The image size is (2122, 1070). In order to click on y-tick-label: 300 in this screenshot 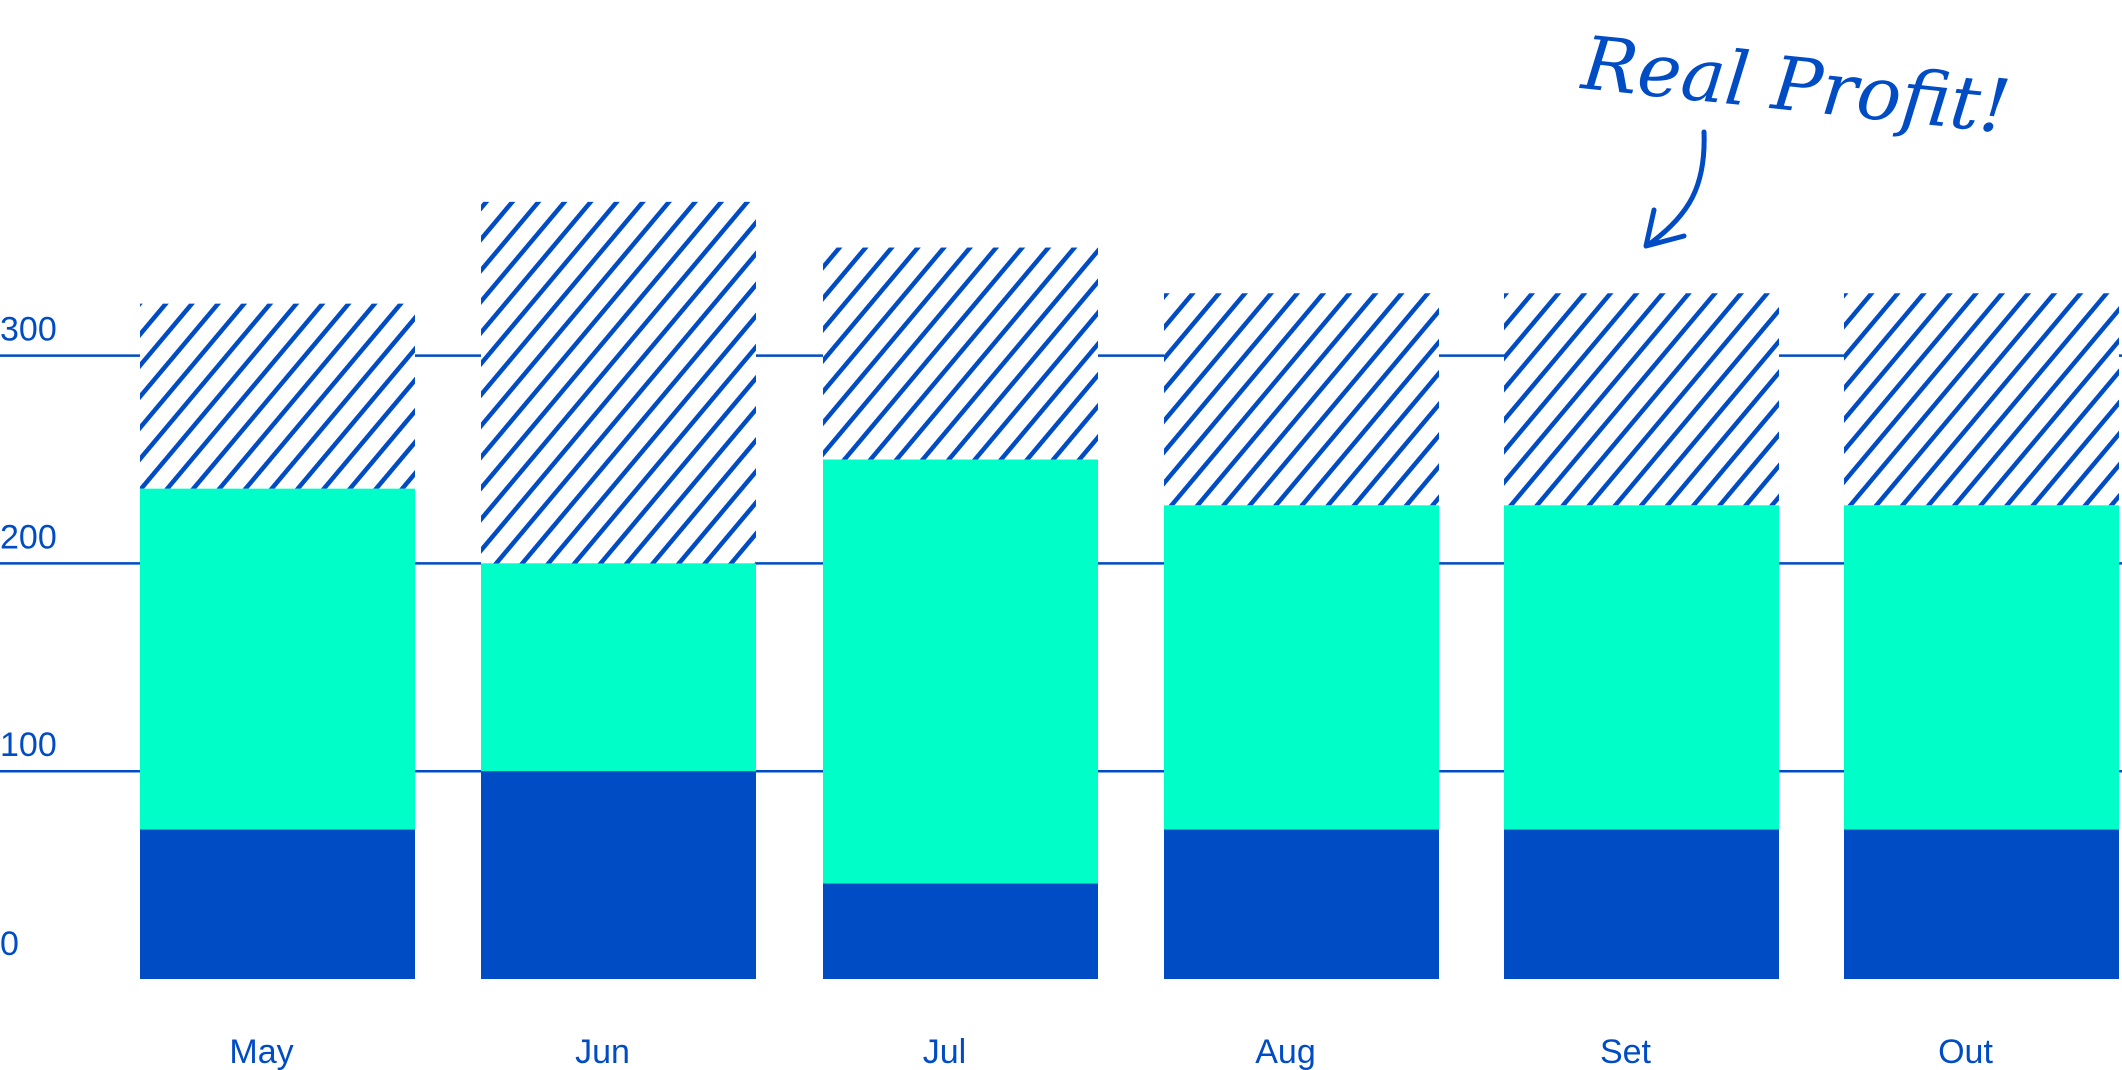, I will do `click(28, 330)`.